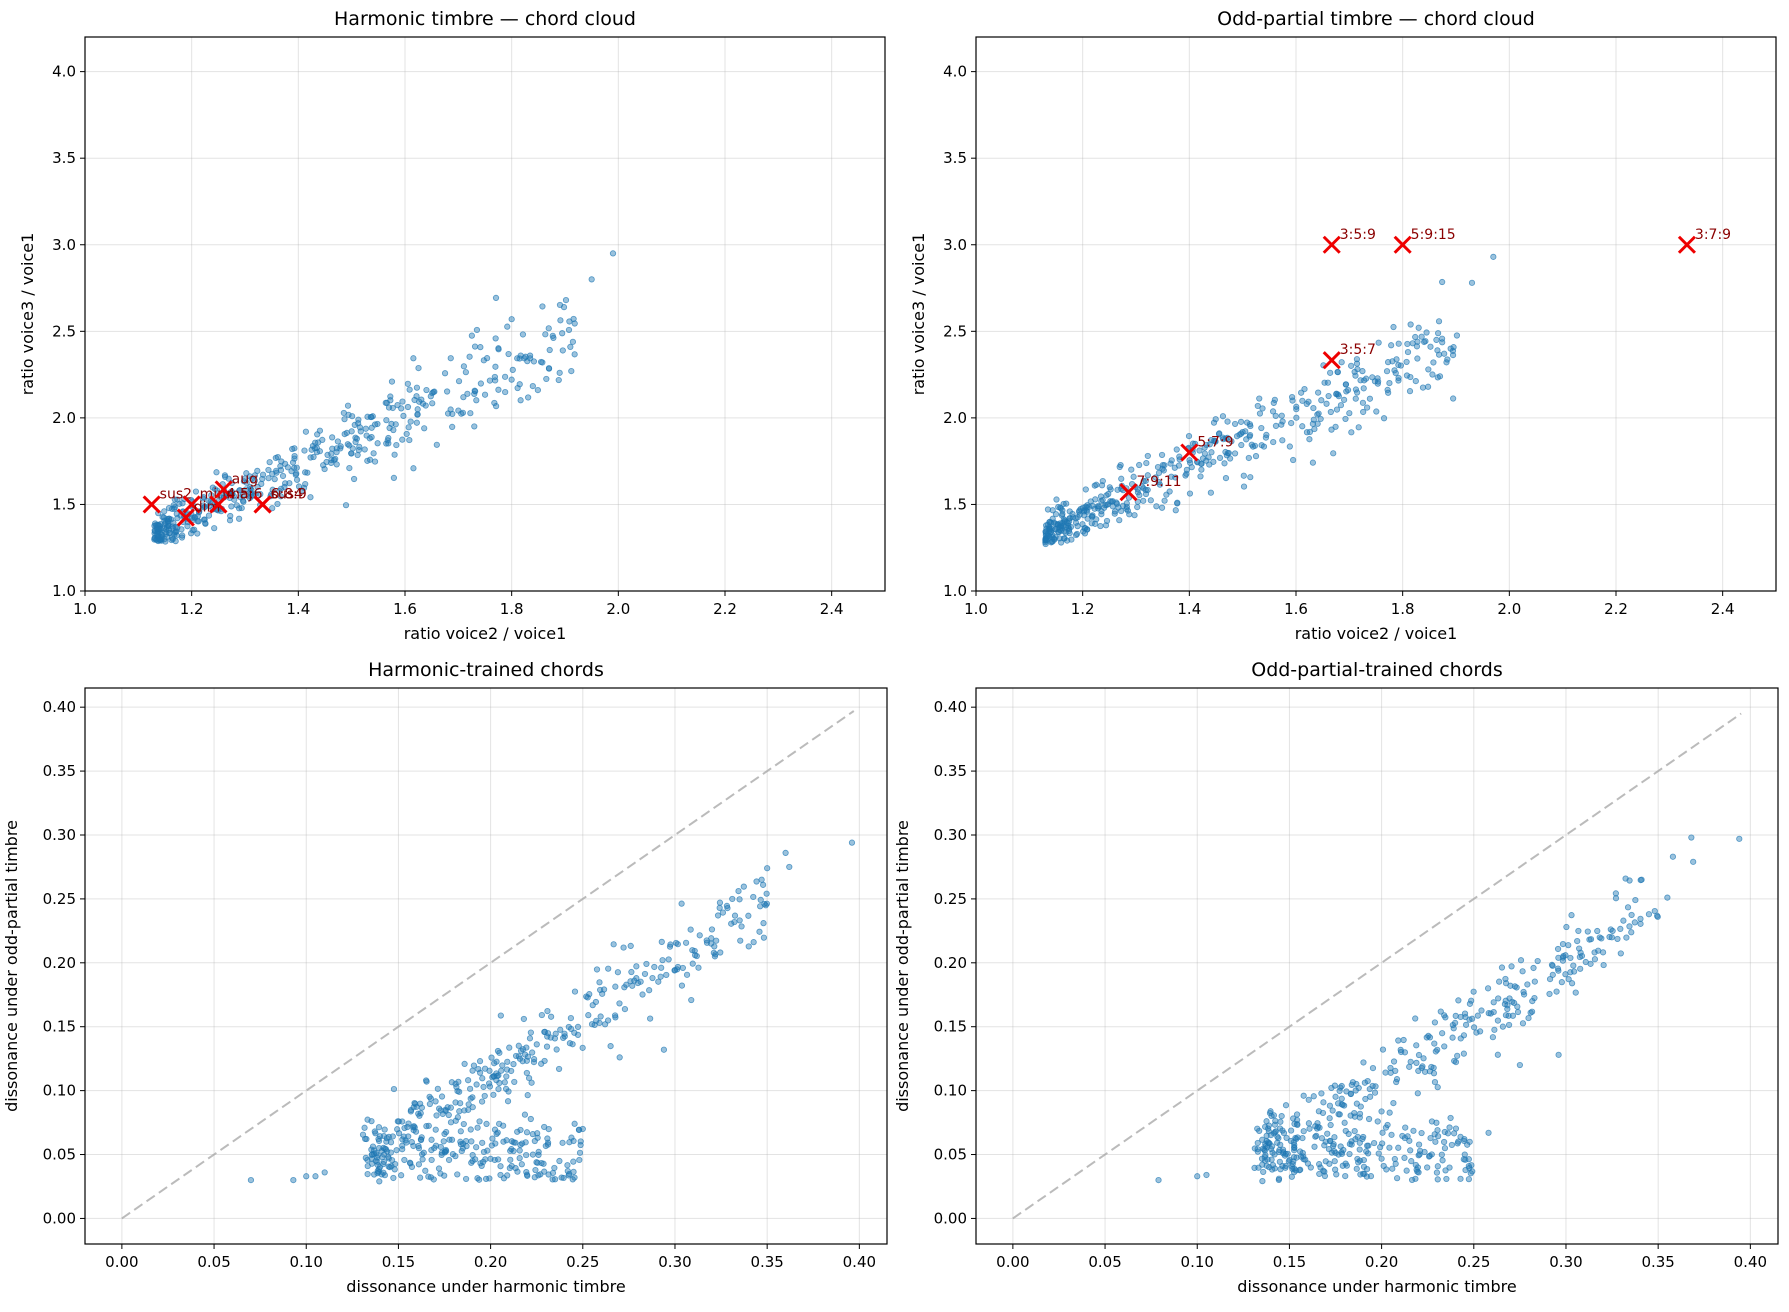 The image size is (1789, 1312). I want to click on x-tick-label: 0.15, so click(398, 1262).